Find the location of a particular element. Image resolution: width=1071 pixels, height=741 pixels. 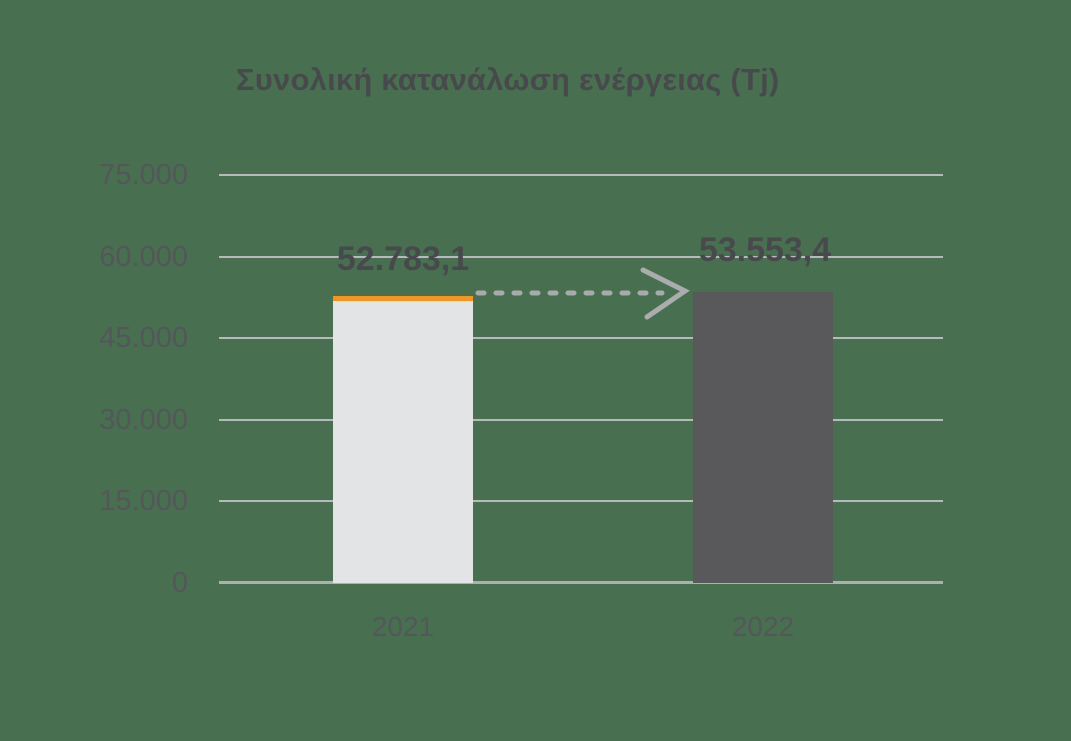

bar-2022 is located at coordinates (763, 437).